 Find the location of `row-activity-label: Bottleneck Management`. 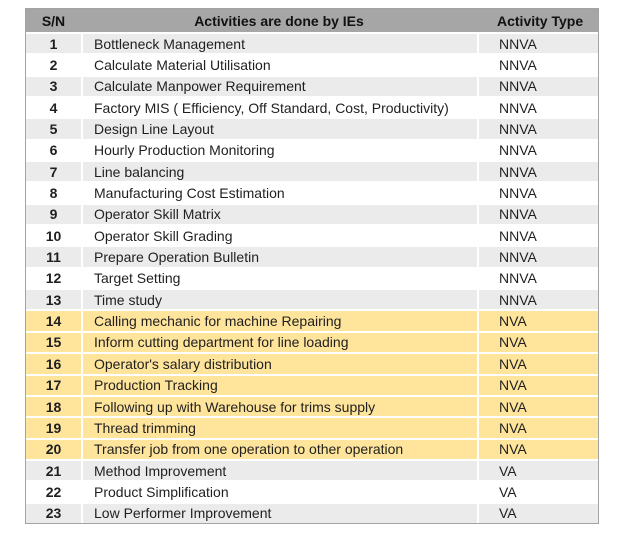

row-activity-label: Bottleneck Management is located at coordinates (279, 44).